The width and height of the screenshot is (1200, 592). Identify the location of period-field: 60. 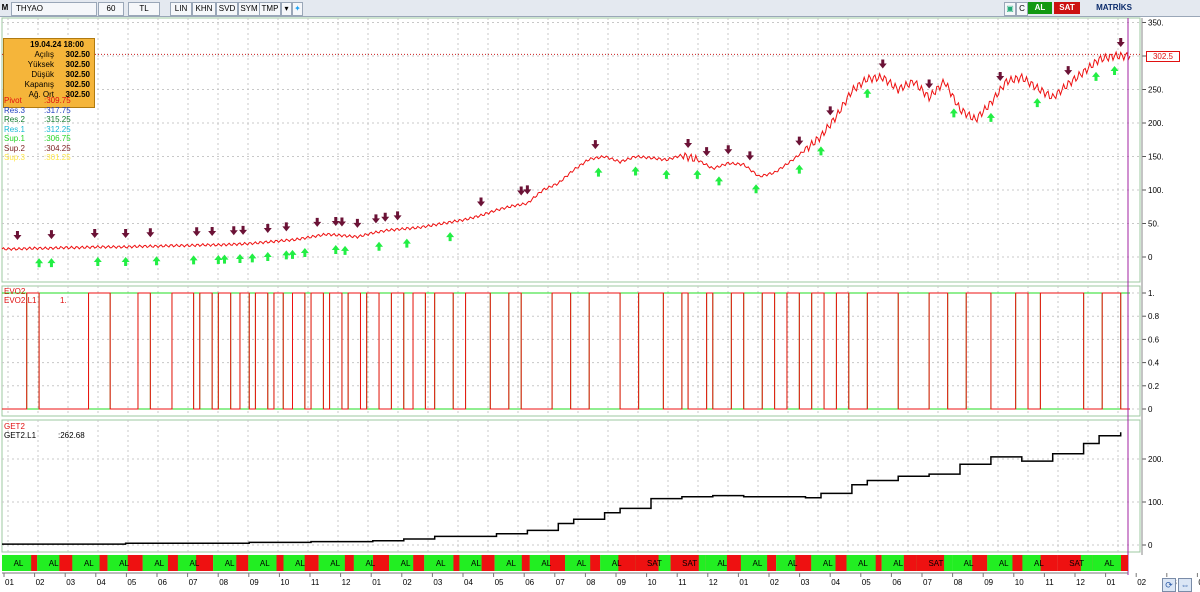
(111, 9).